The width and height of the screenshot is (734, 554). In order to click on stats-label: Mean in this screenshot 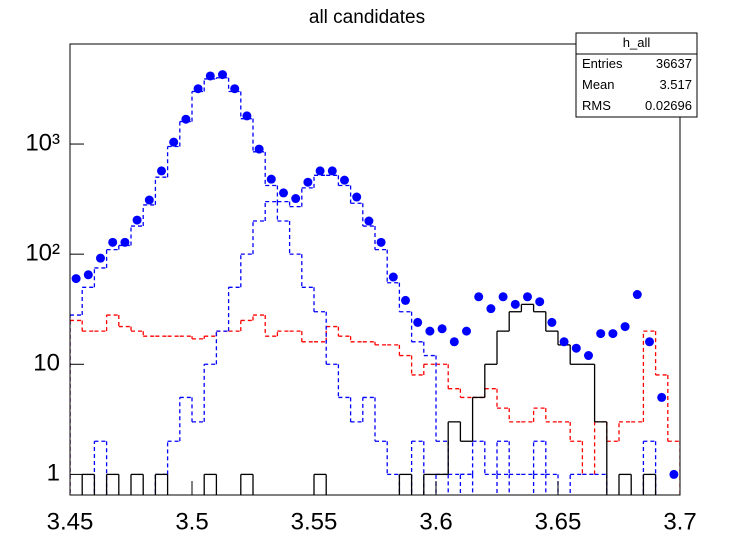, I will do `click(598, 84)`.